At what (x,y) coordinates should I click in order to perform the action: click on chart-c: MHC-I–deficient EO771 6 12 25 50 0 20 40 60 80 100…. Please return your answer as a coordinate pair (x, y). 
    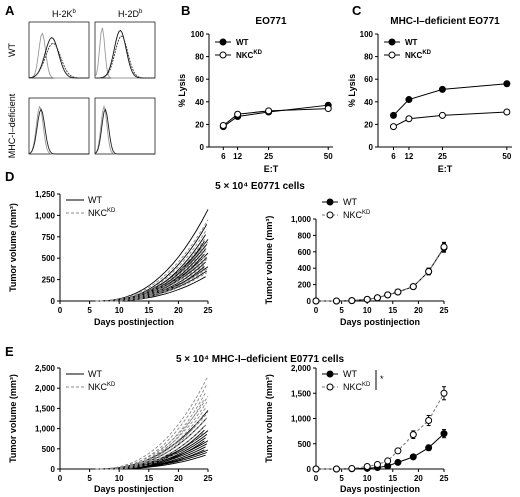
    Looking at the image, I should click on (429, 95).